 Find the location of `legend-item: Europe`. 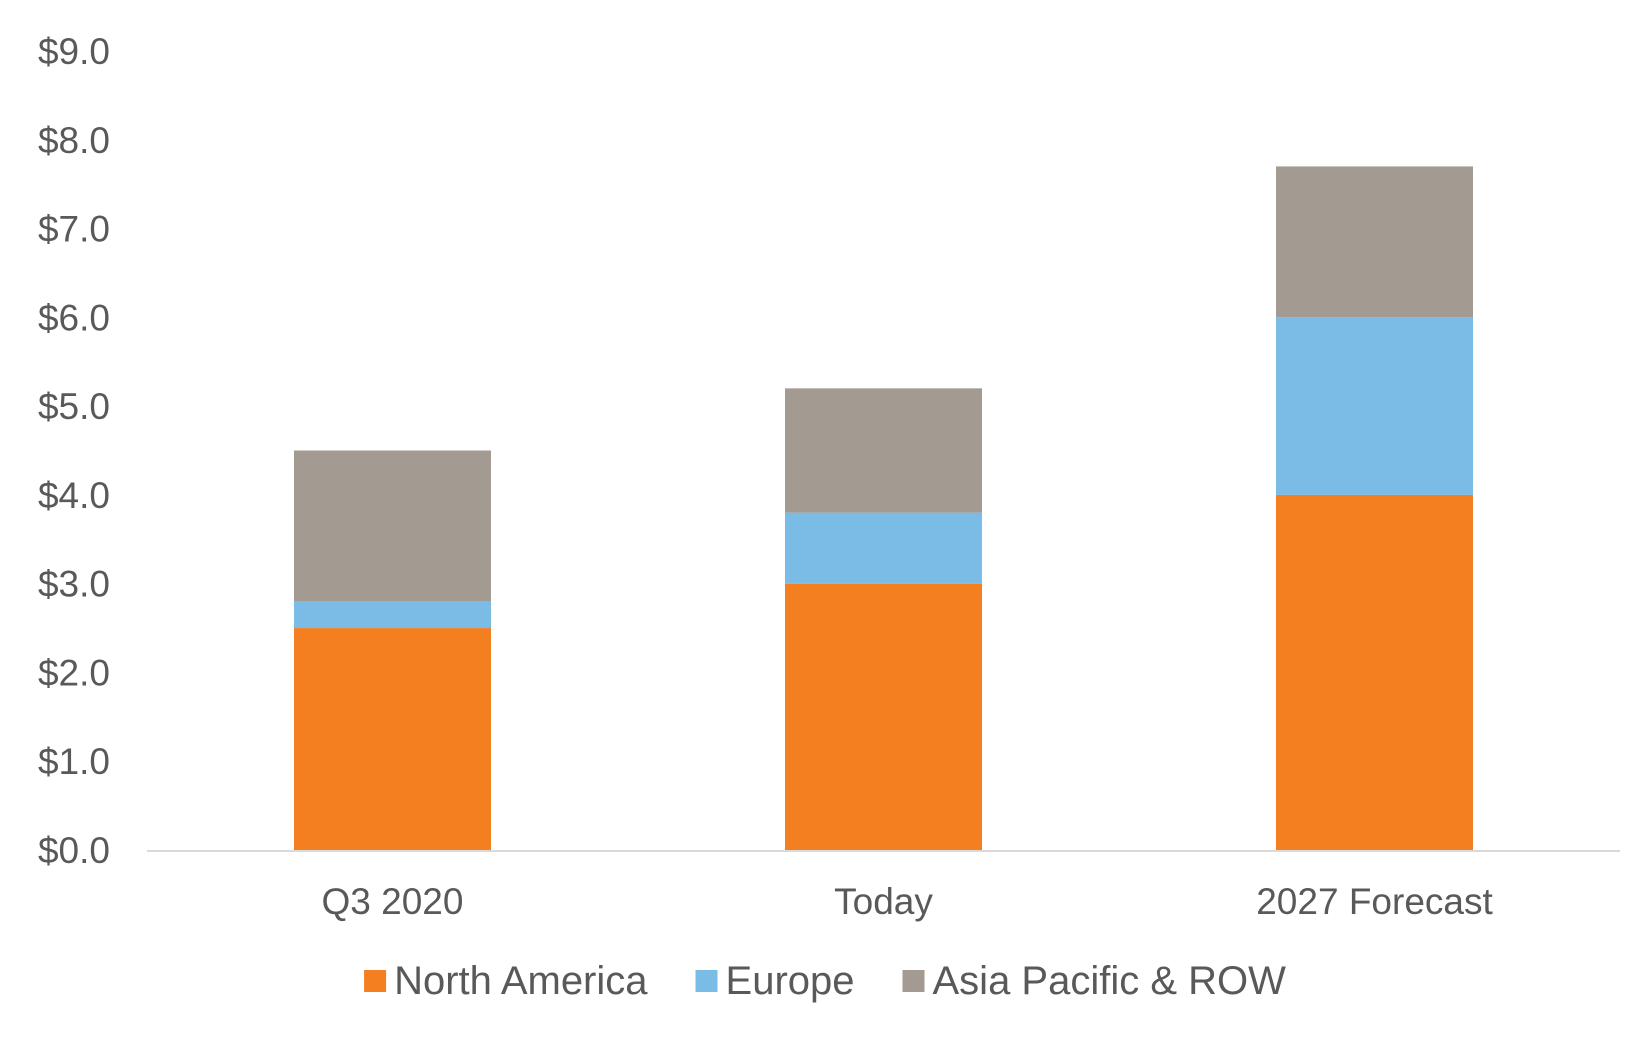

legend-item: Europe is located at coordinates (775, 981).